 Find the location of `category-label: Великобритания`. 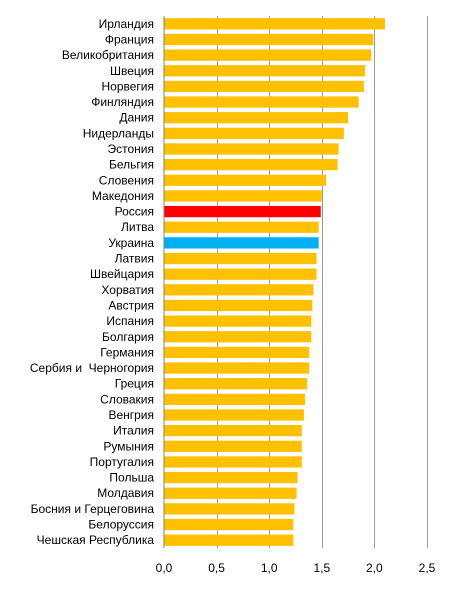

category-label: Великобритания is located at coordinates (108, 55).